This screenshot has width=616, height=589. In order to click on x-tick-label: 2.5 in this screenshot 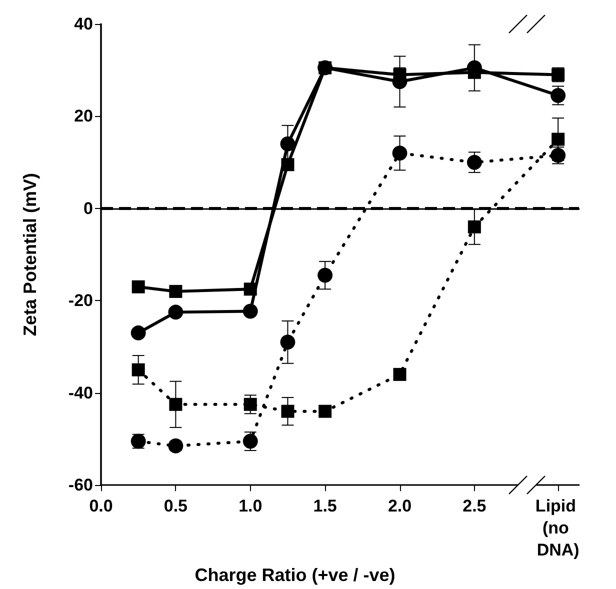, I will do `click(474, 506)`.